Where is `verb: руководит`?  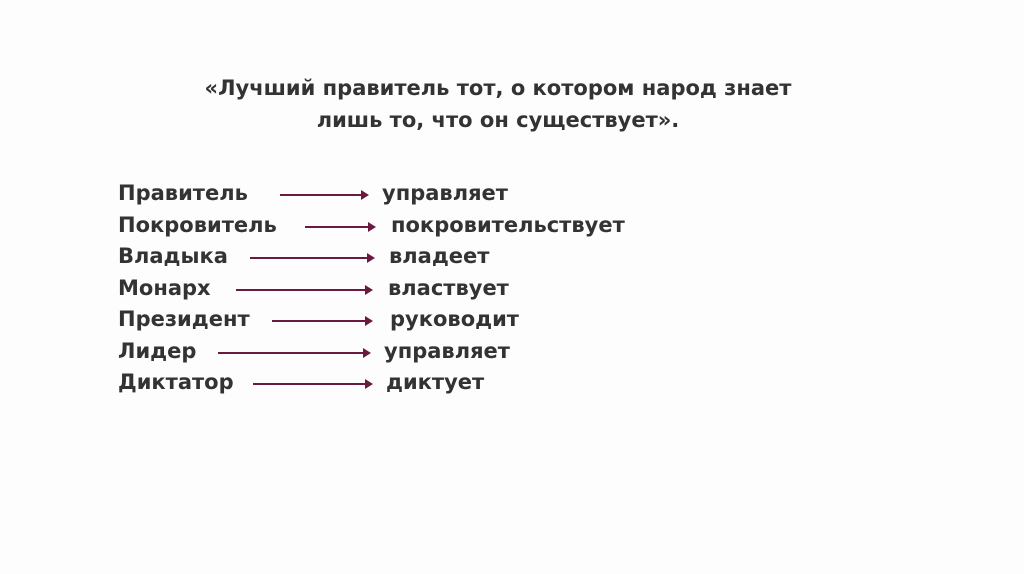 verb: руководит is located at coordinates (454, 319).